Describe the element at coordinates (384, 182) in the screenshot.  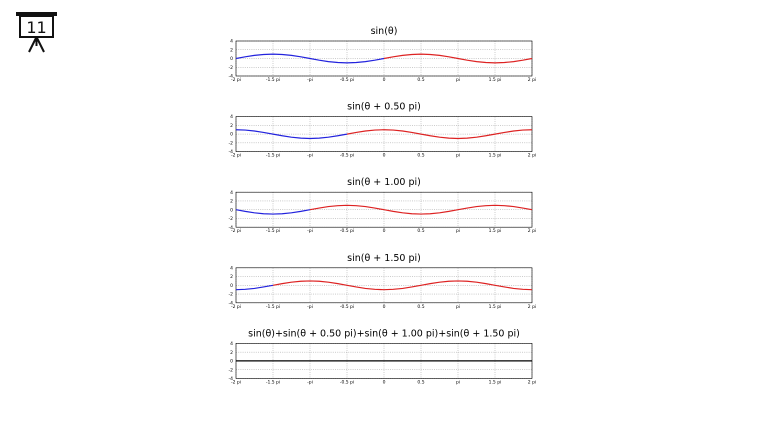
I see `chart-title: sin(θ + 1.00 pi)` at that location.